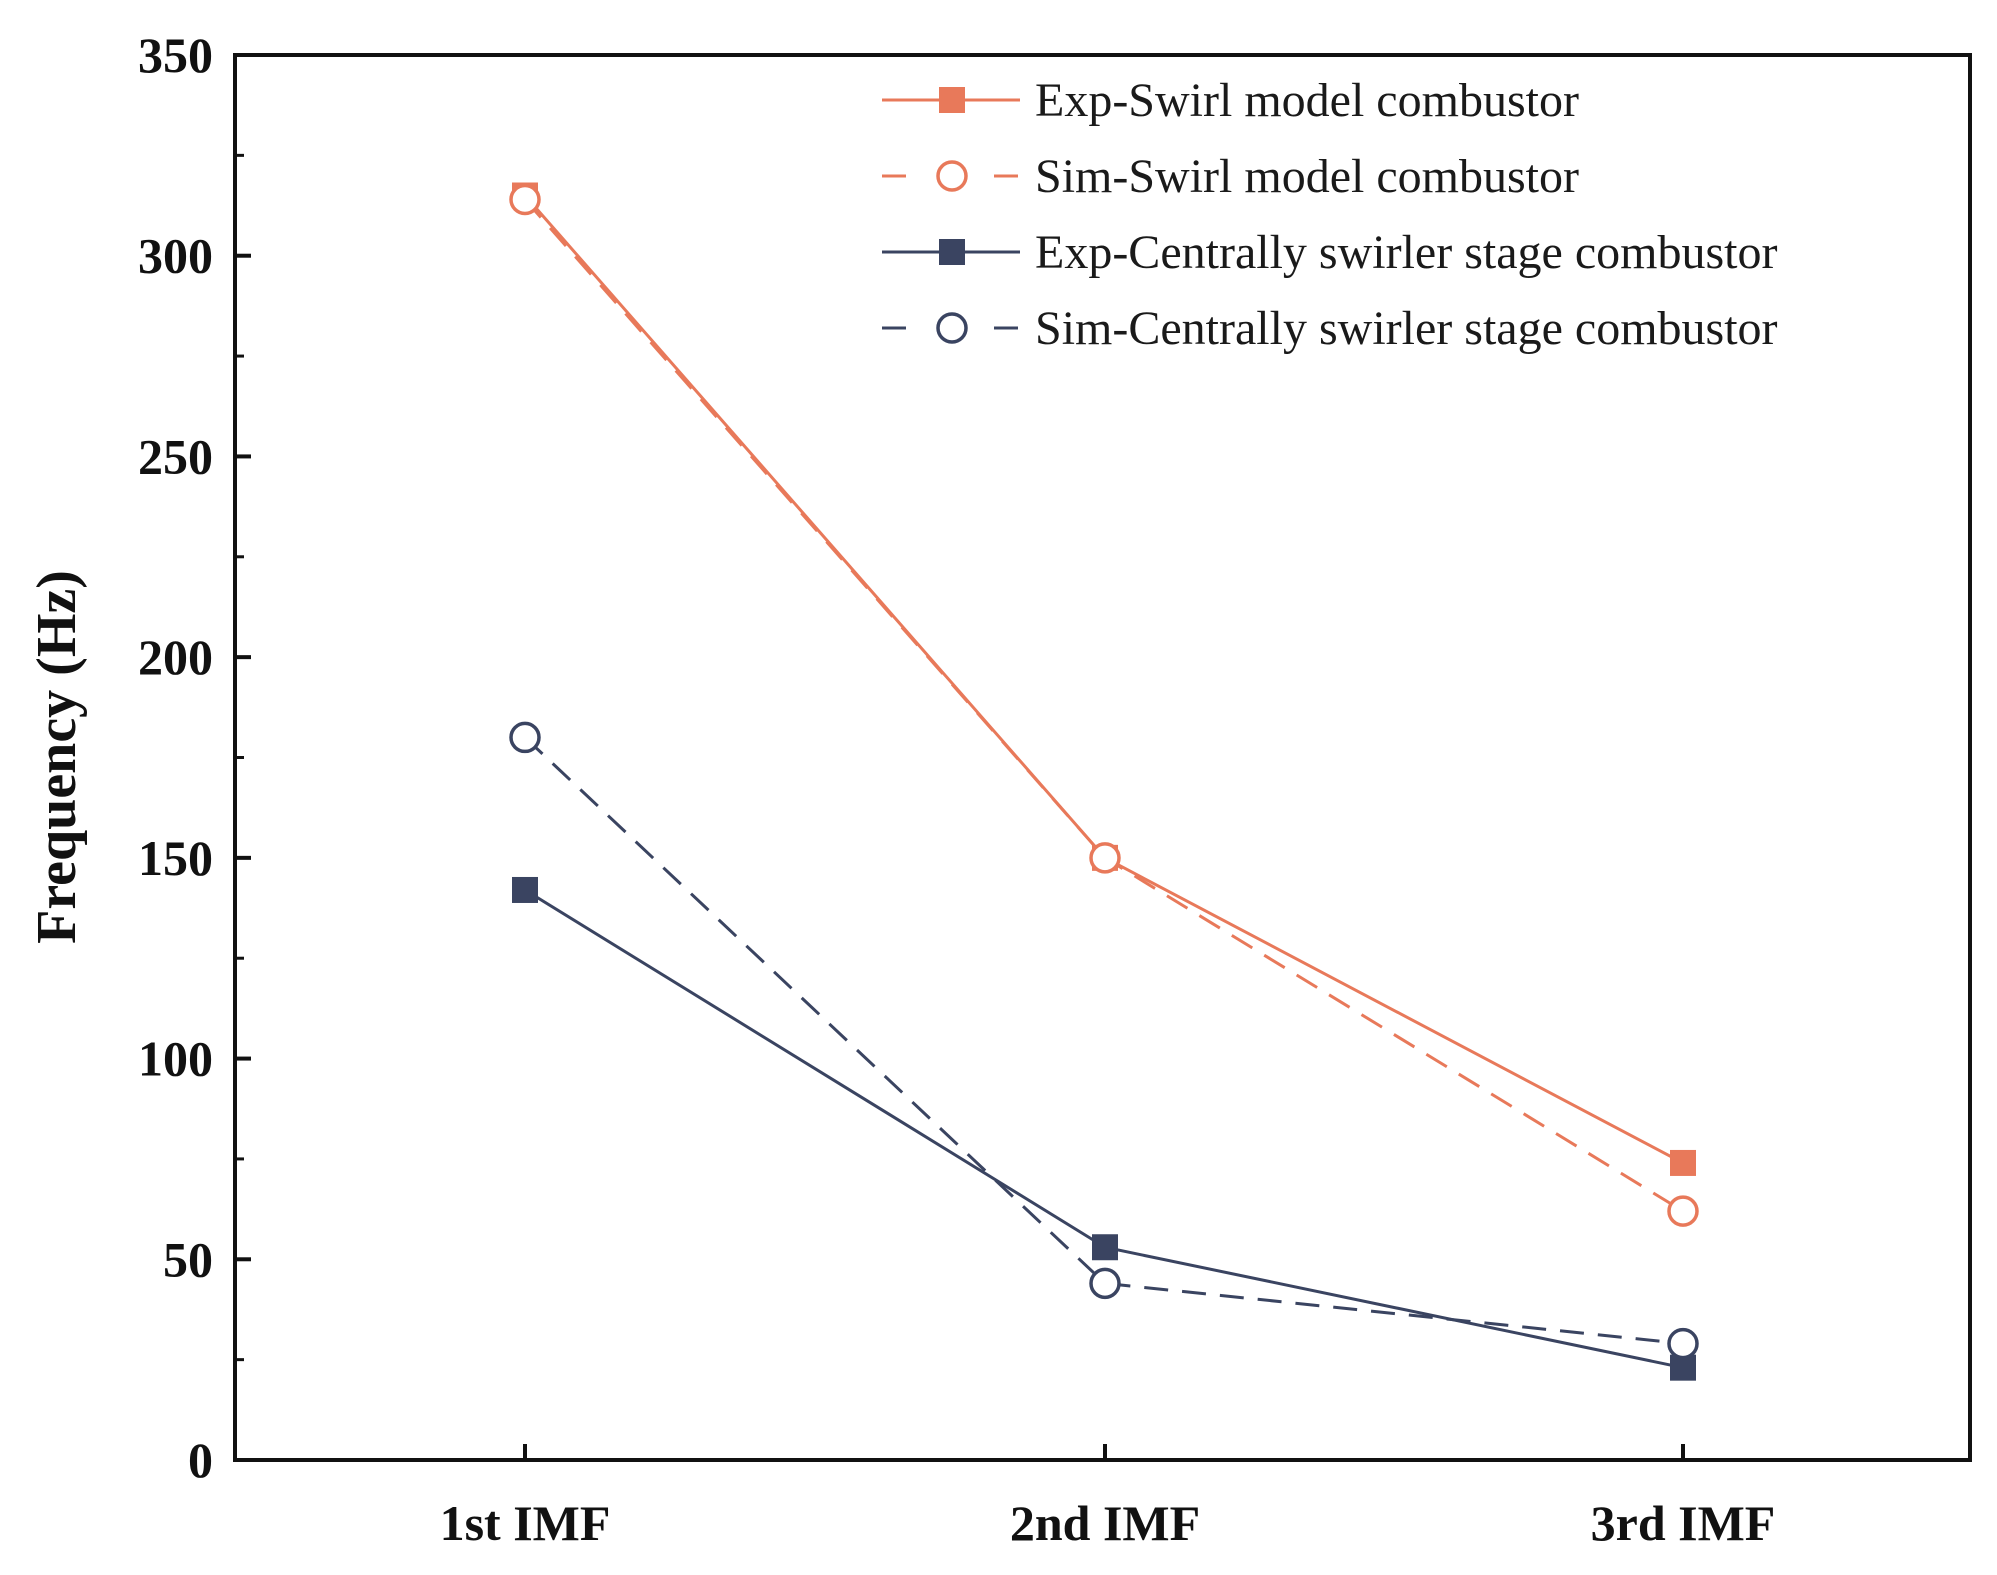 Image resolution: width=1997 pixels, height=1575 pixels. Describe the element at coordinates (1105, 1523) in the screenshot. I see `x-tick-label: 2nd IMF` at that location.